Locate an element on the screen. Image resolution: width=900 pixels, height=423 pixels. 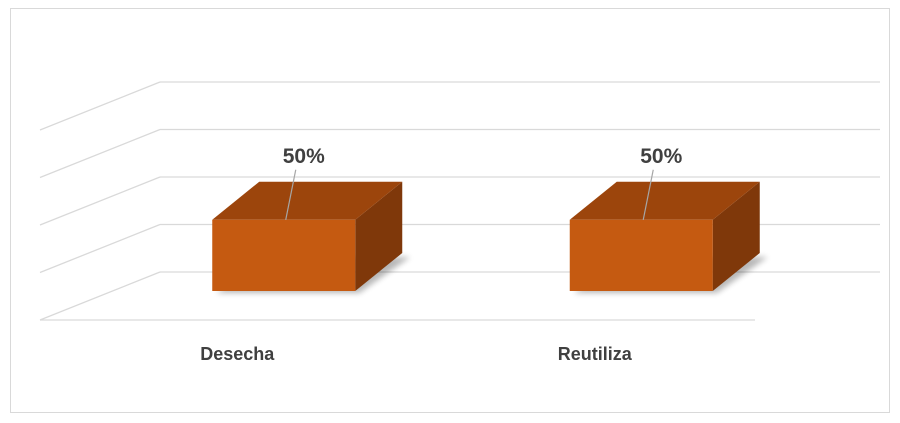
category-label-1: Reutiliza is located at coordinates (595, 354).